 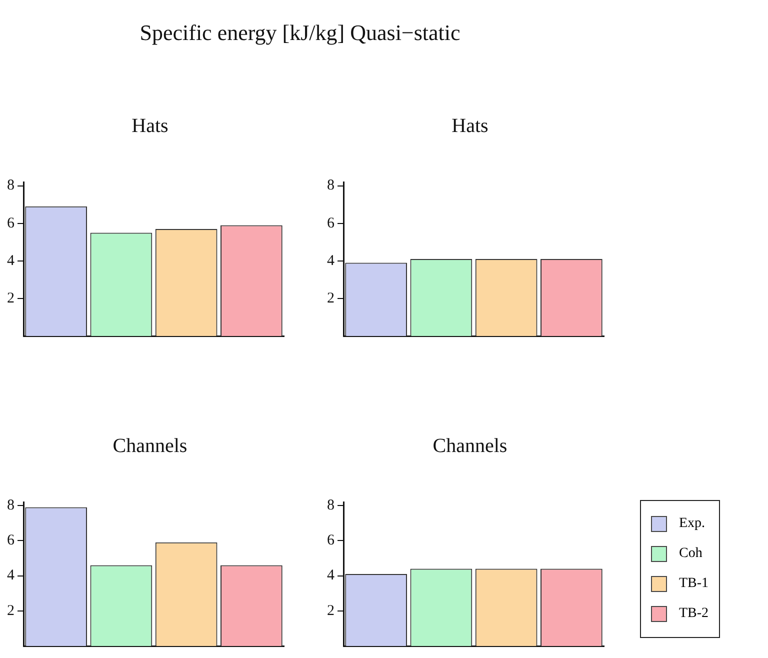 I want to click on legend-label: TB-1, so click(x=694, y=584).